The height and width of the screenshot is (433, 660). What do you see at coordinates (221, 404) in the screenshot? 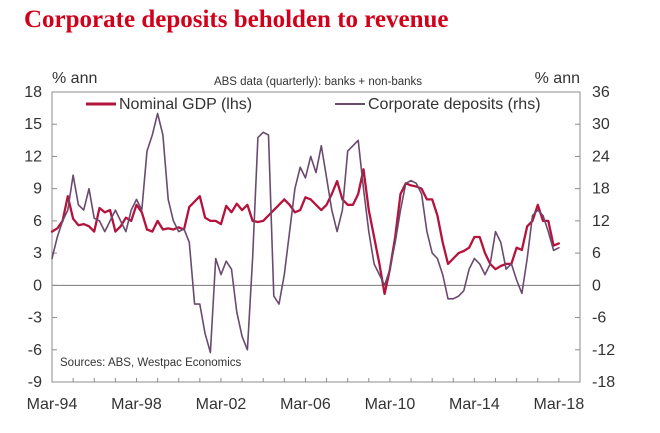
I see `x-axis-tick-label: Mar-02` at bounding box center [221, 404].